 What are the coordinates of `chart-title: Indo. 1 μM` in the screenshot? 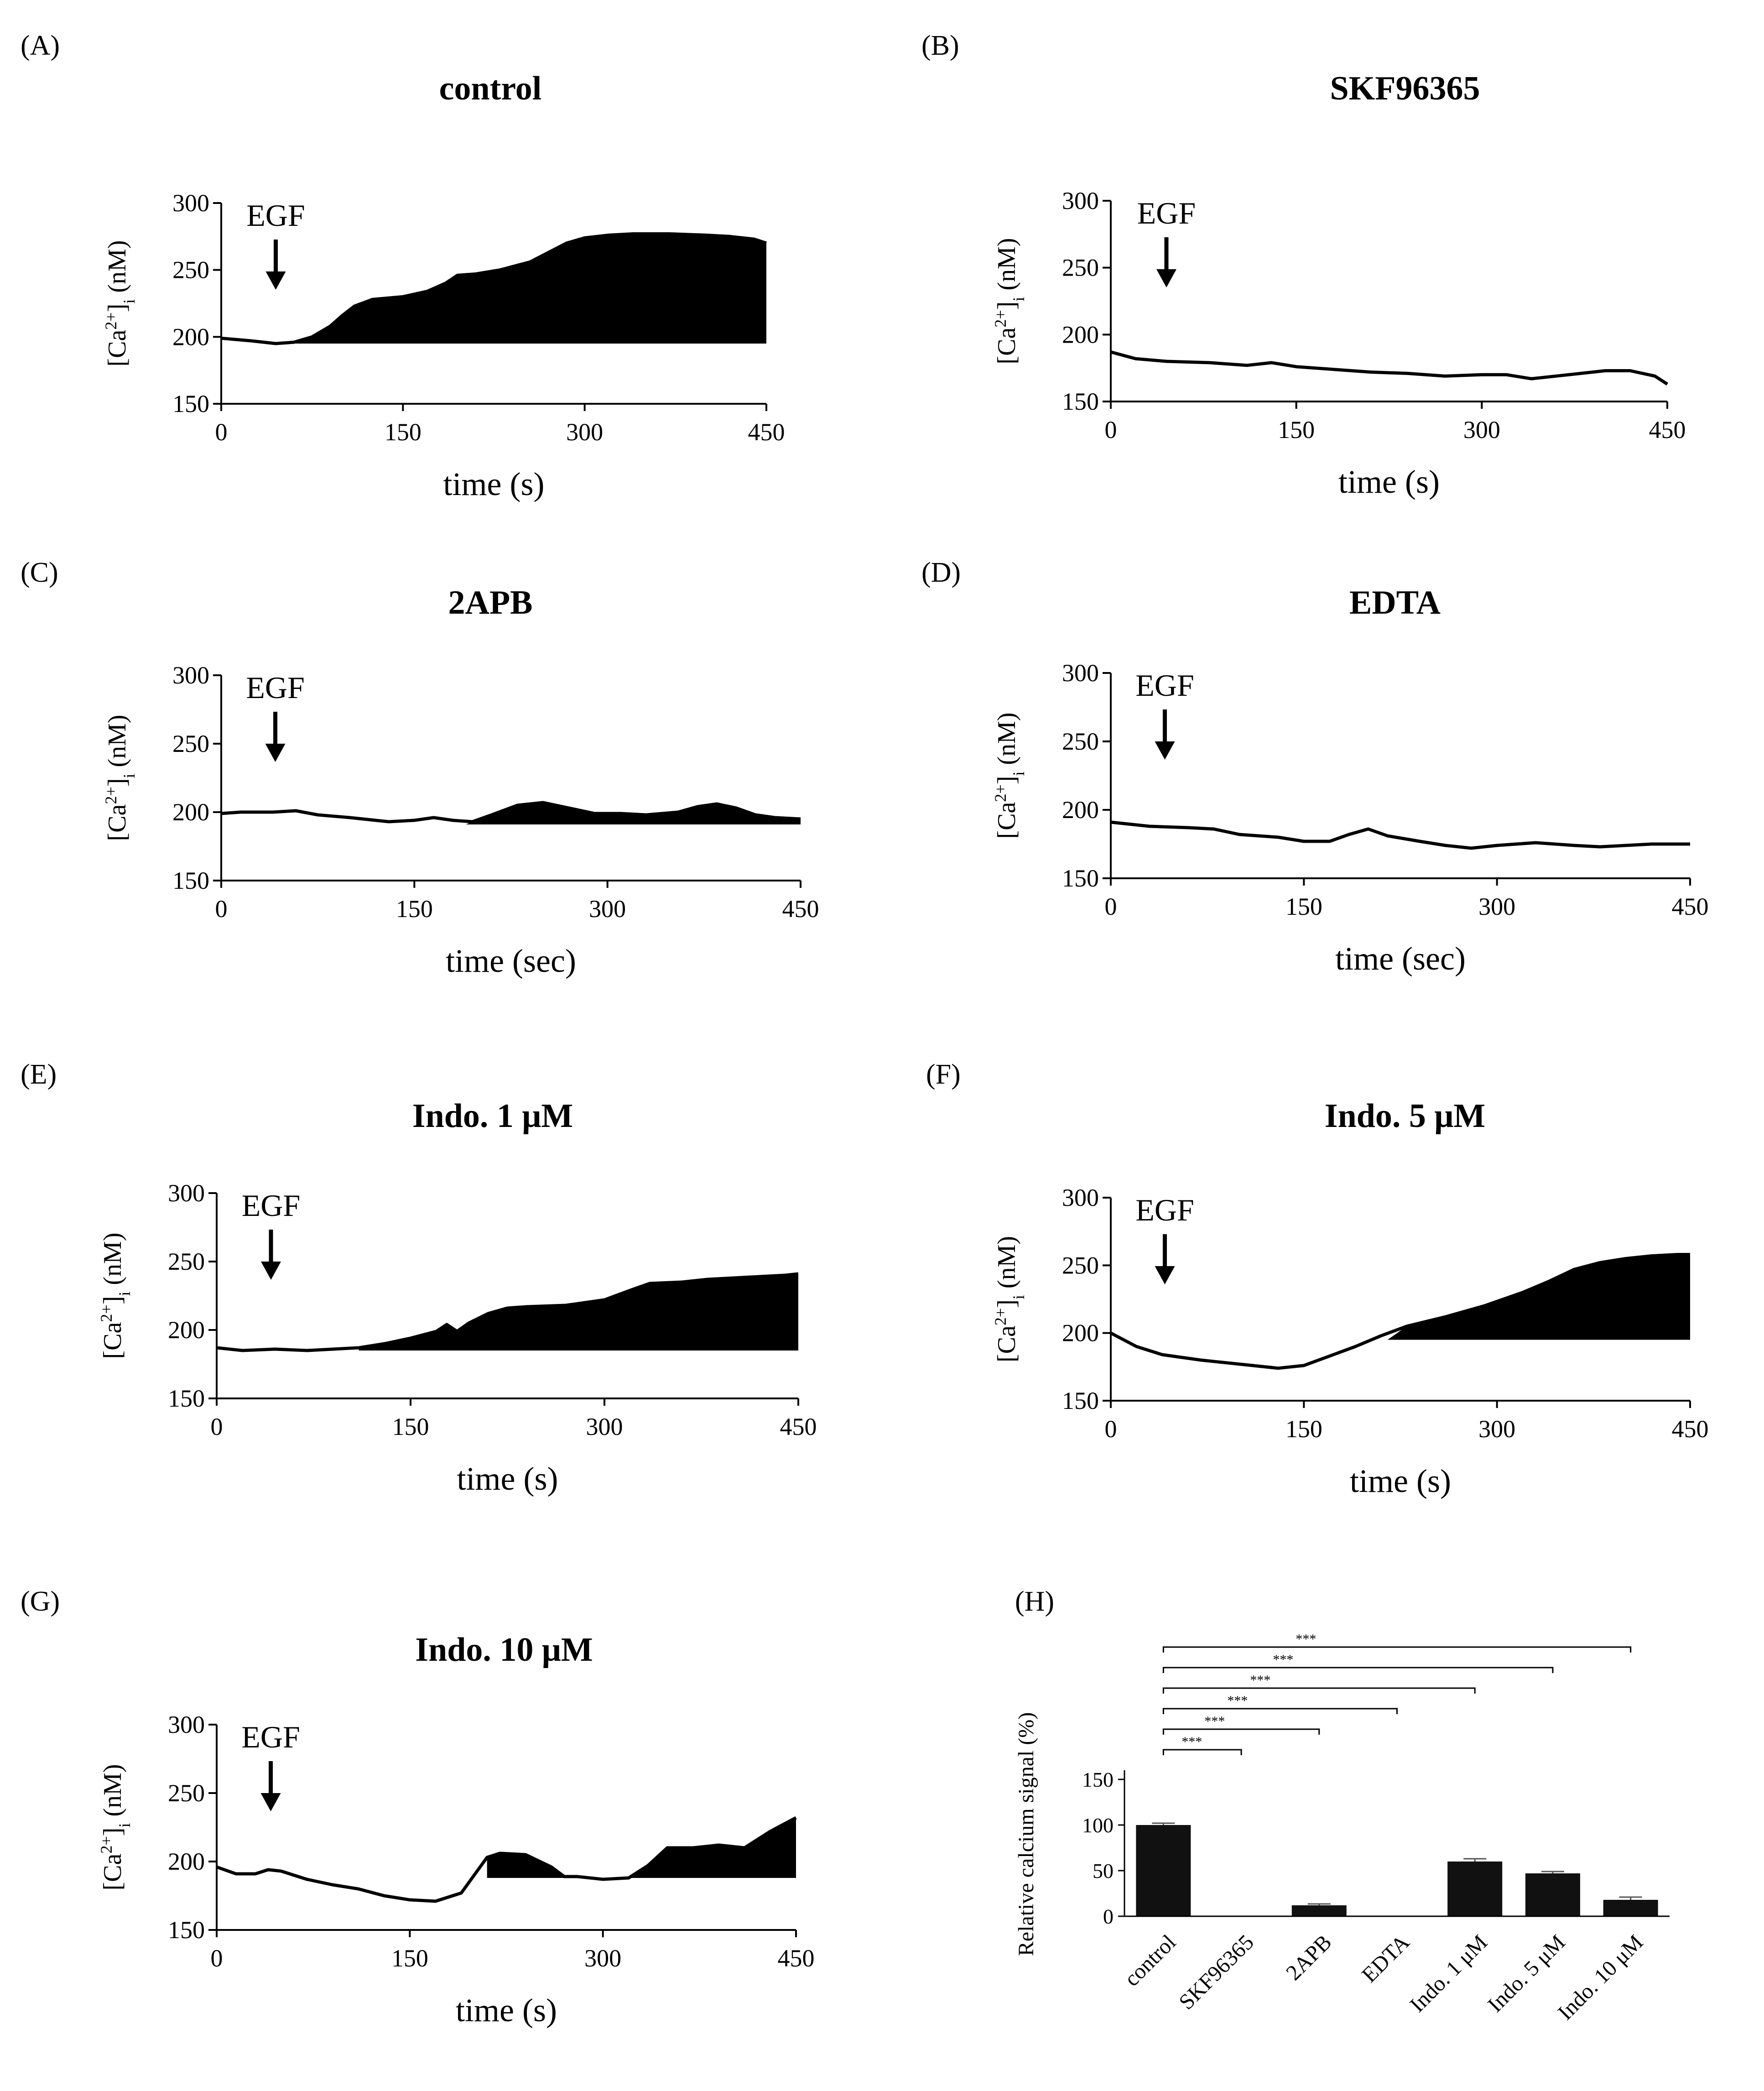 It's located at (492, 1116).